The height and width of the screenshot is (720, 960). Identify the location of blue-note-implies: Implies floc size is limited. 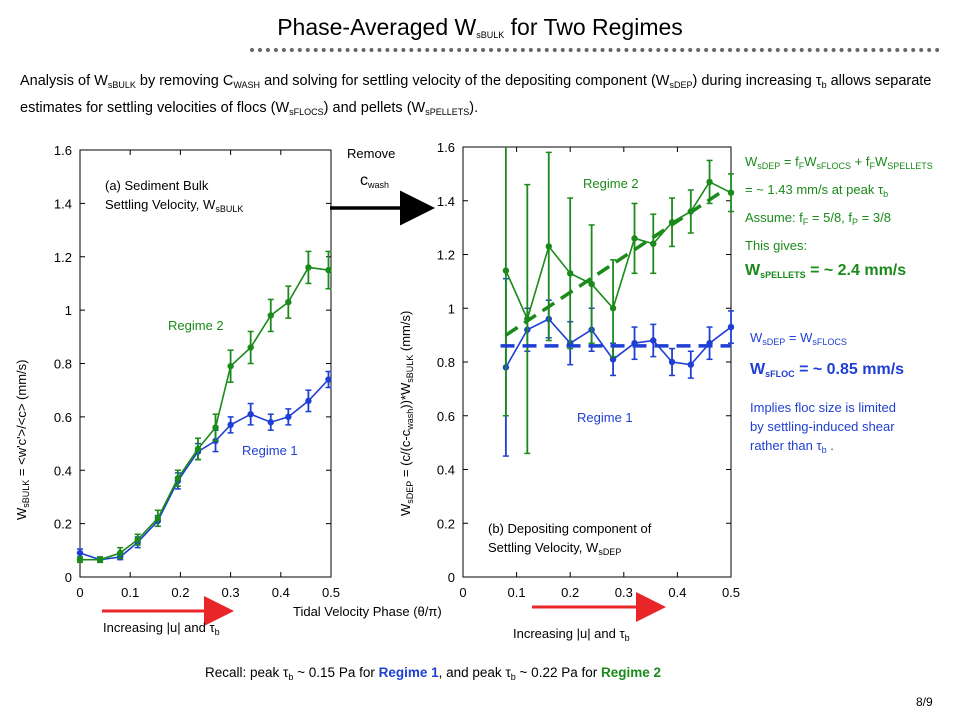
(823, 407).